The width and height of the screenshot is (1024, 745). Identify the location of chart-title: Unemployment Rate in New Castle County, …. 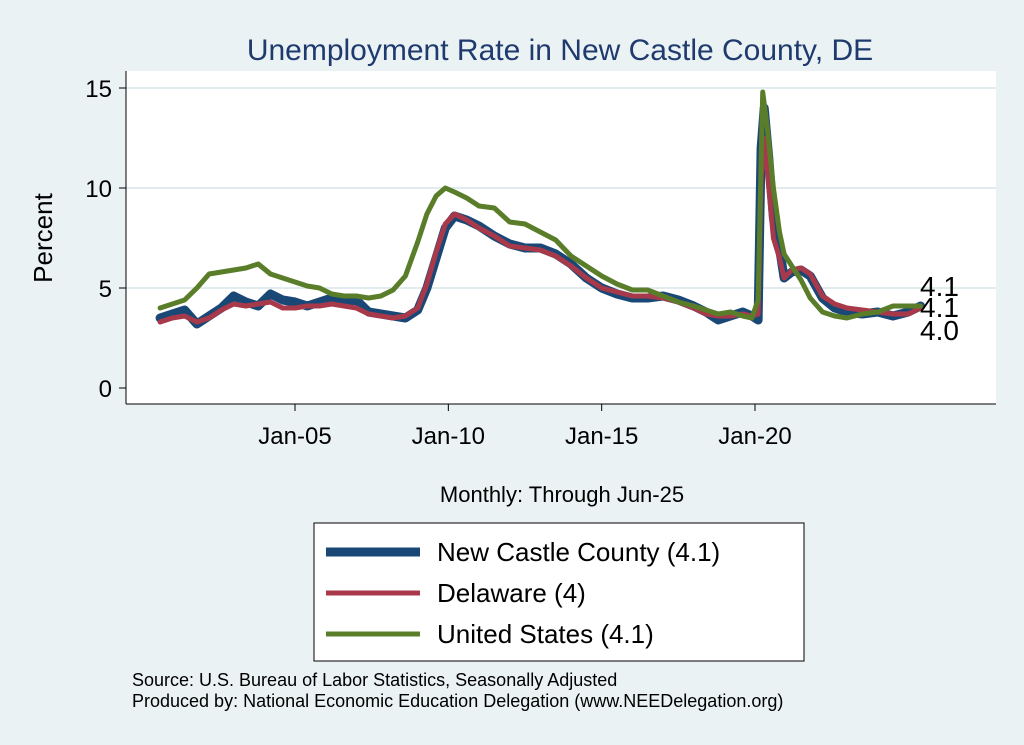
(560, 50).